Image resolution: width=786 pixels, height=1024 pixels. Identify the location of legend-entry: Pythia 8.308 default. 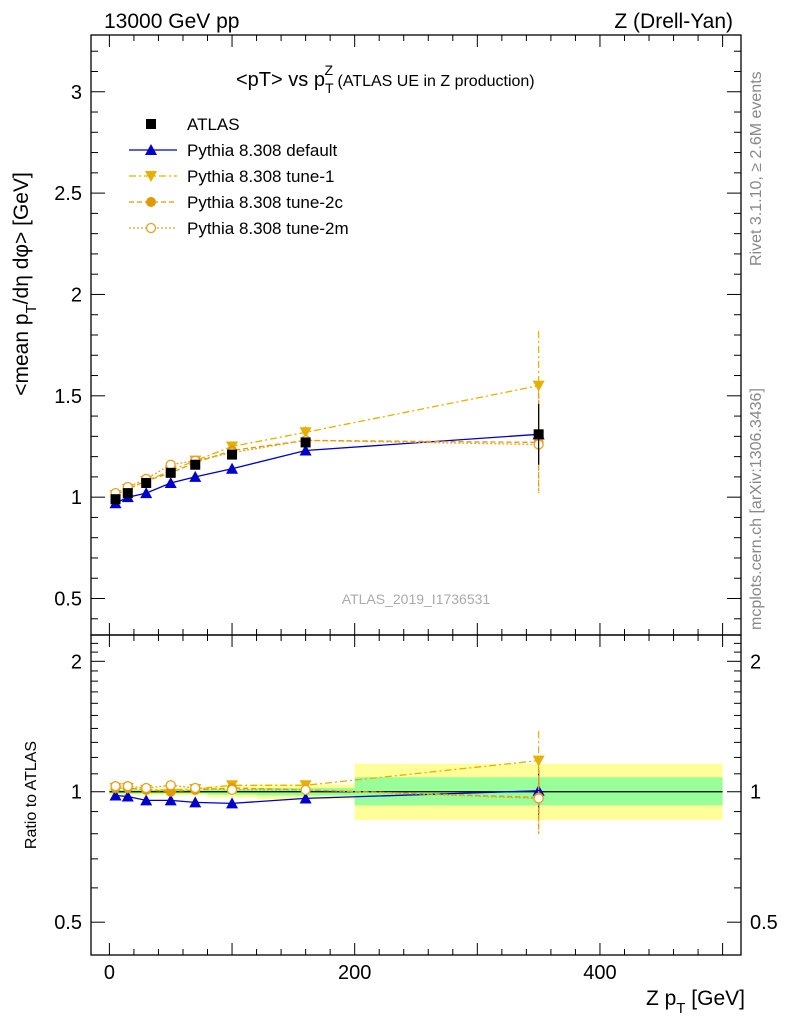
(233, 150).